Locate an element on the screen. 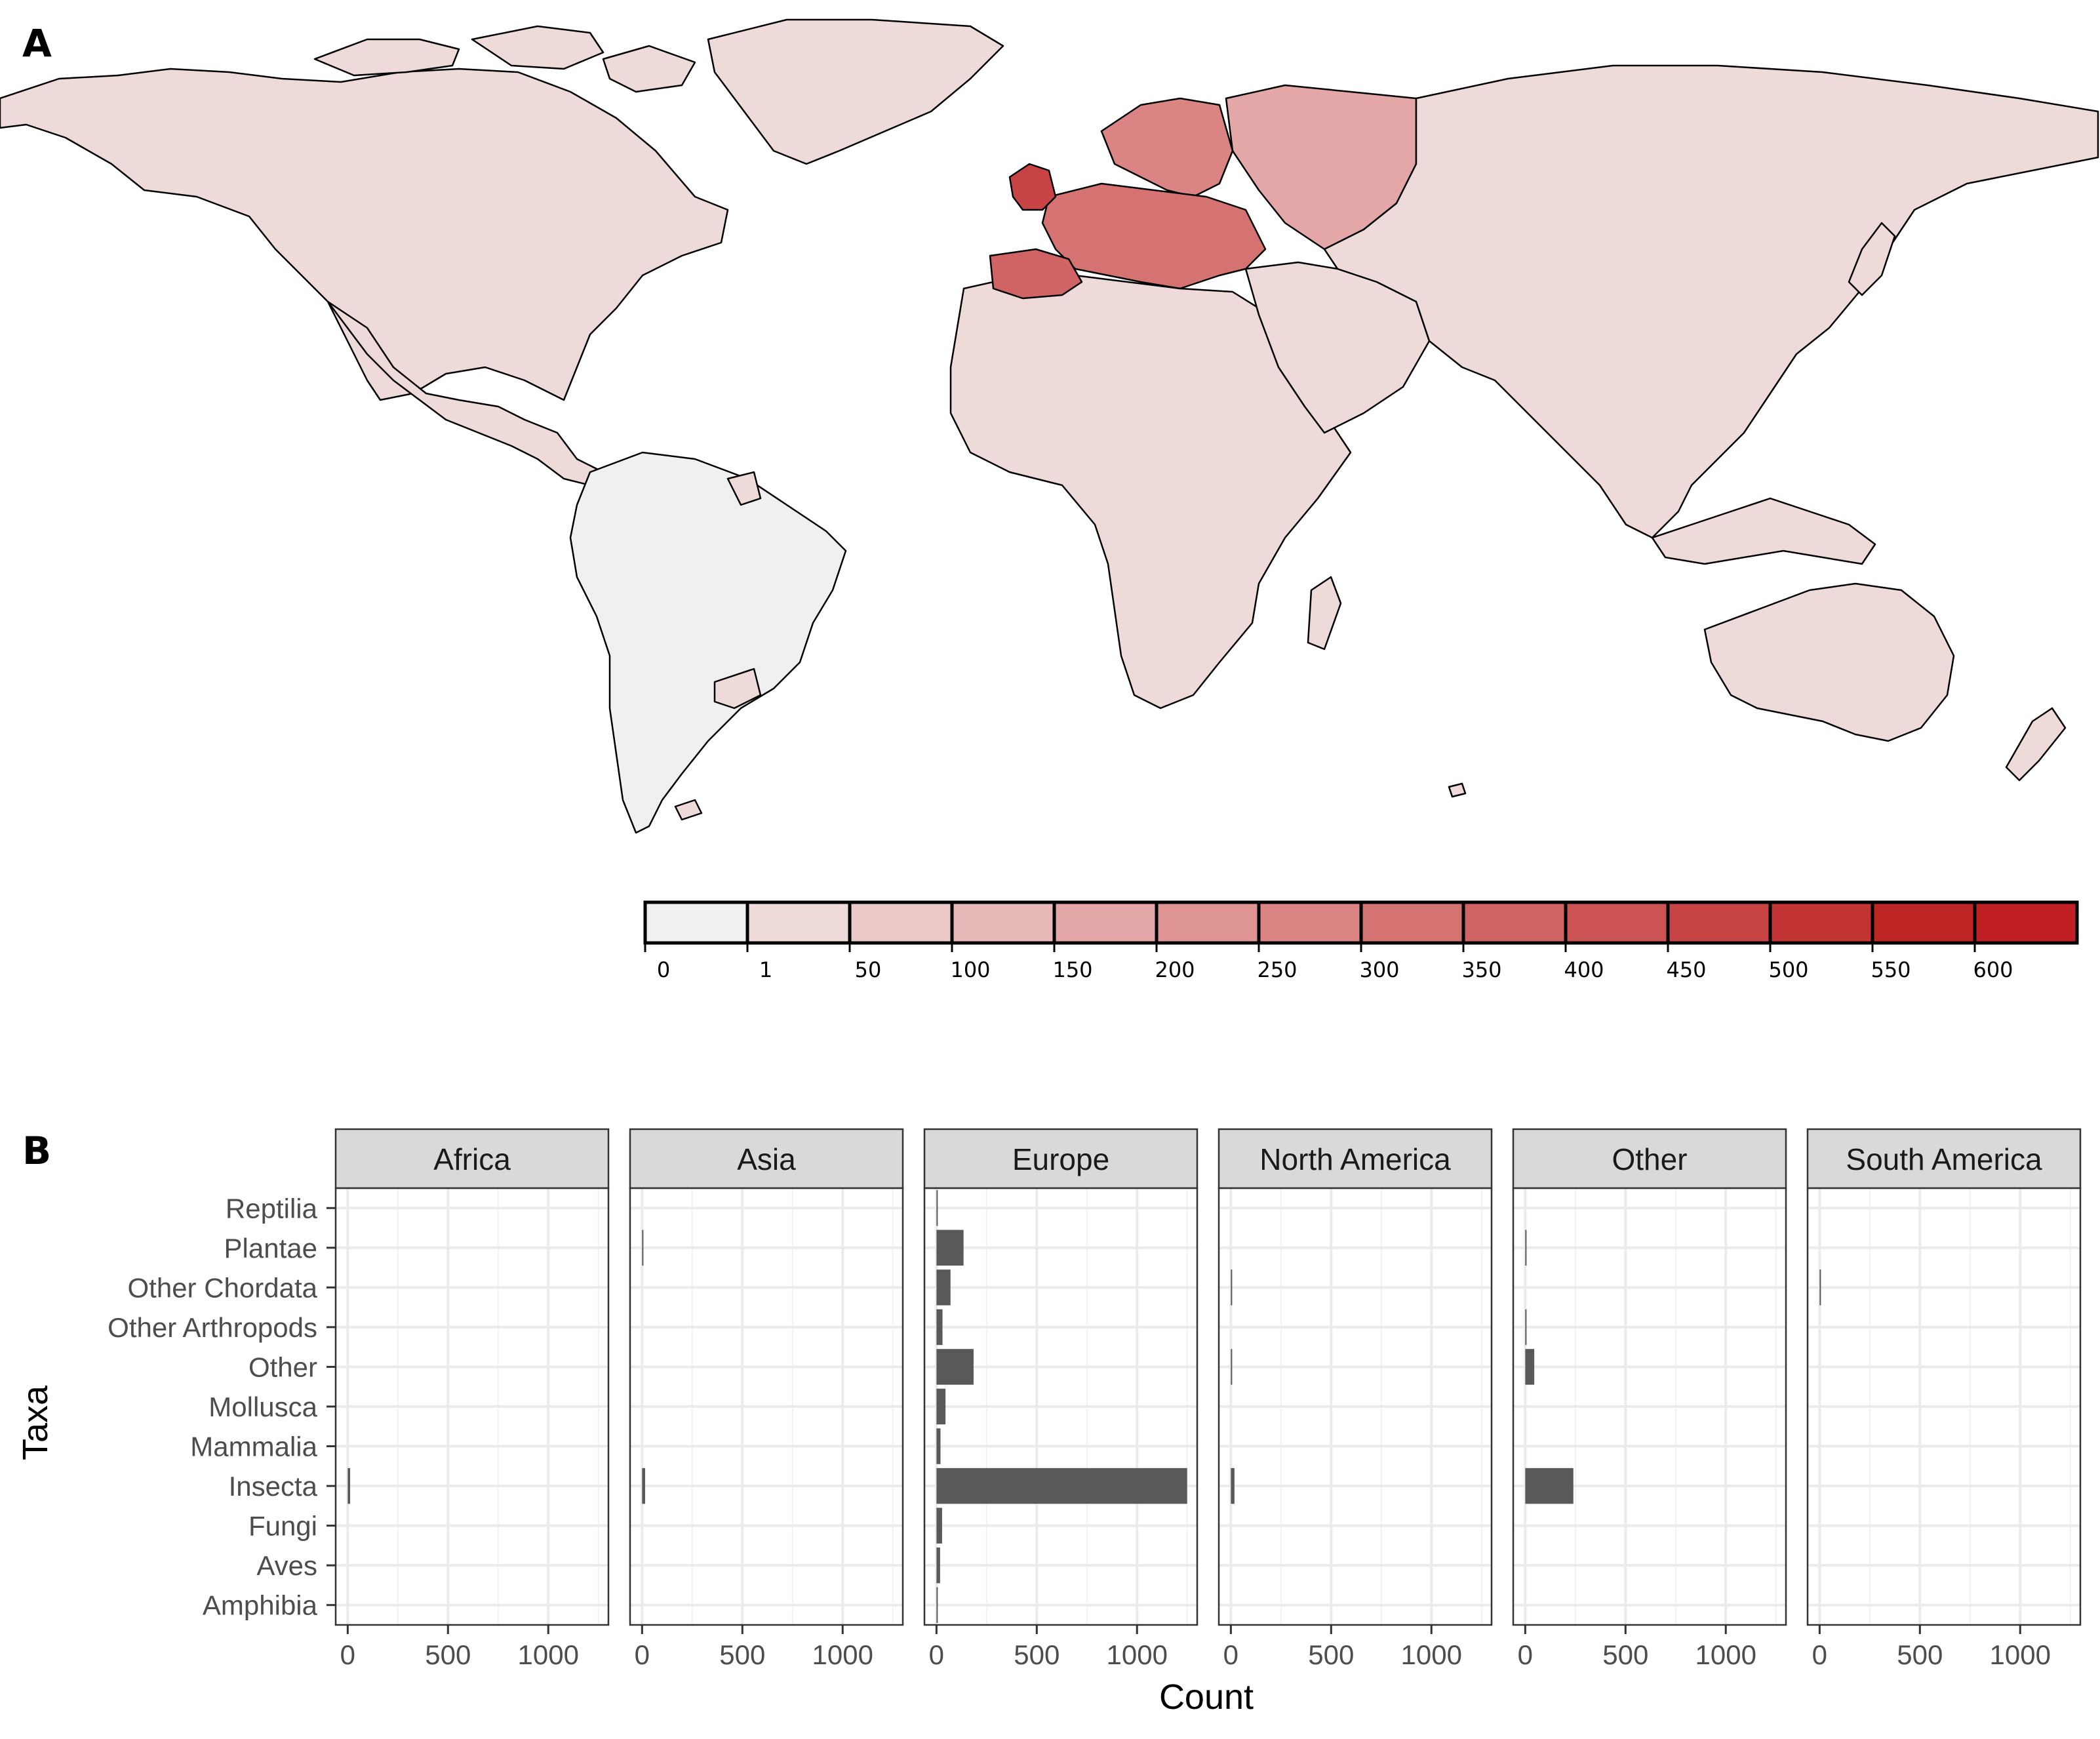  region-australia is located at coordinates (1829, 662).